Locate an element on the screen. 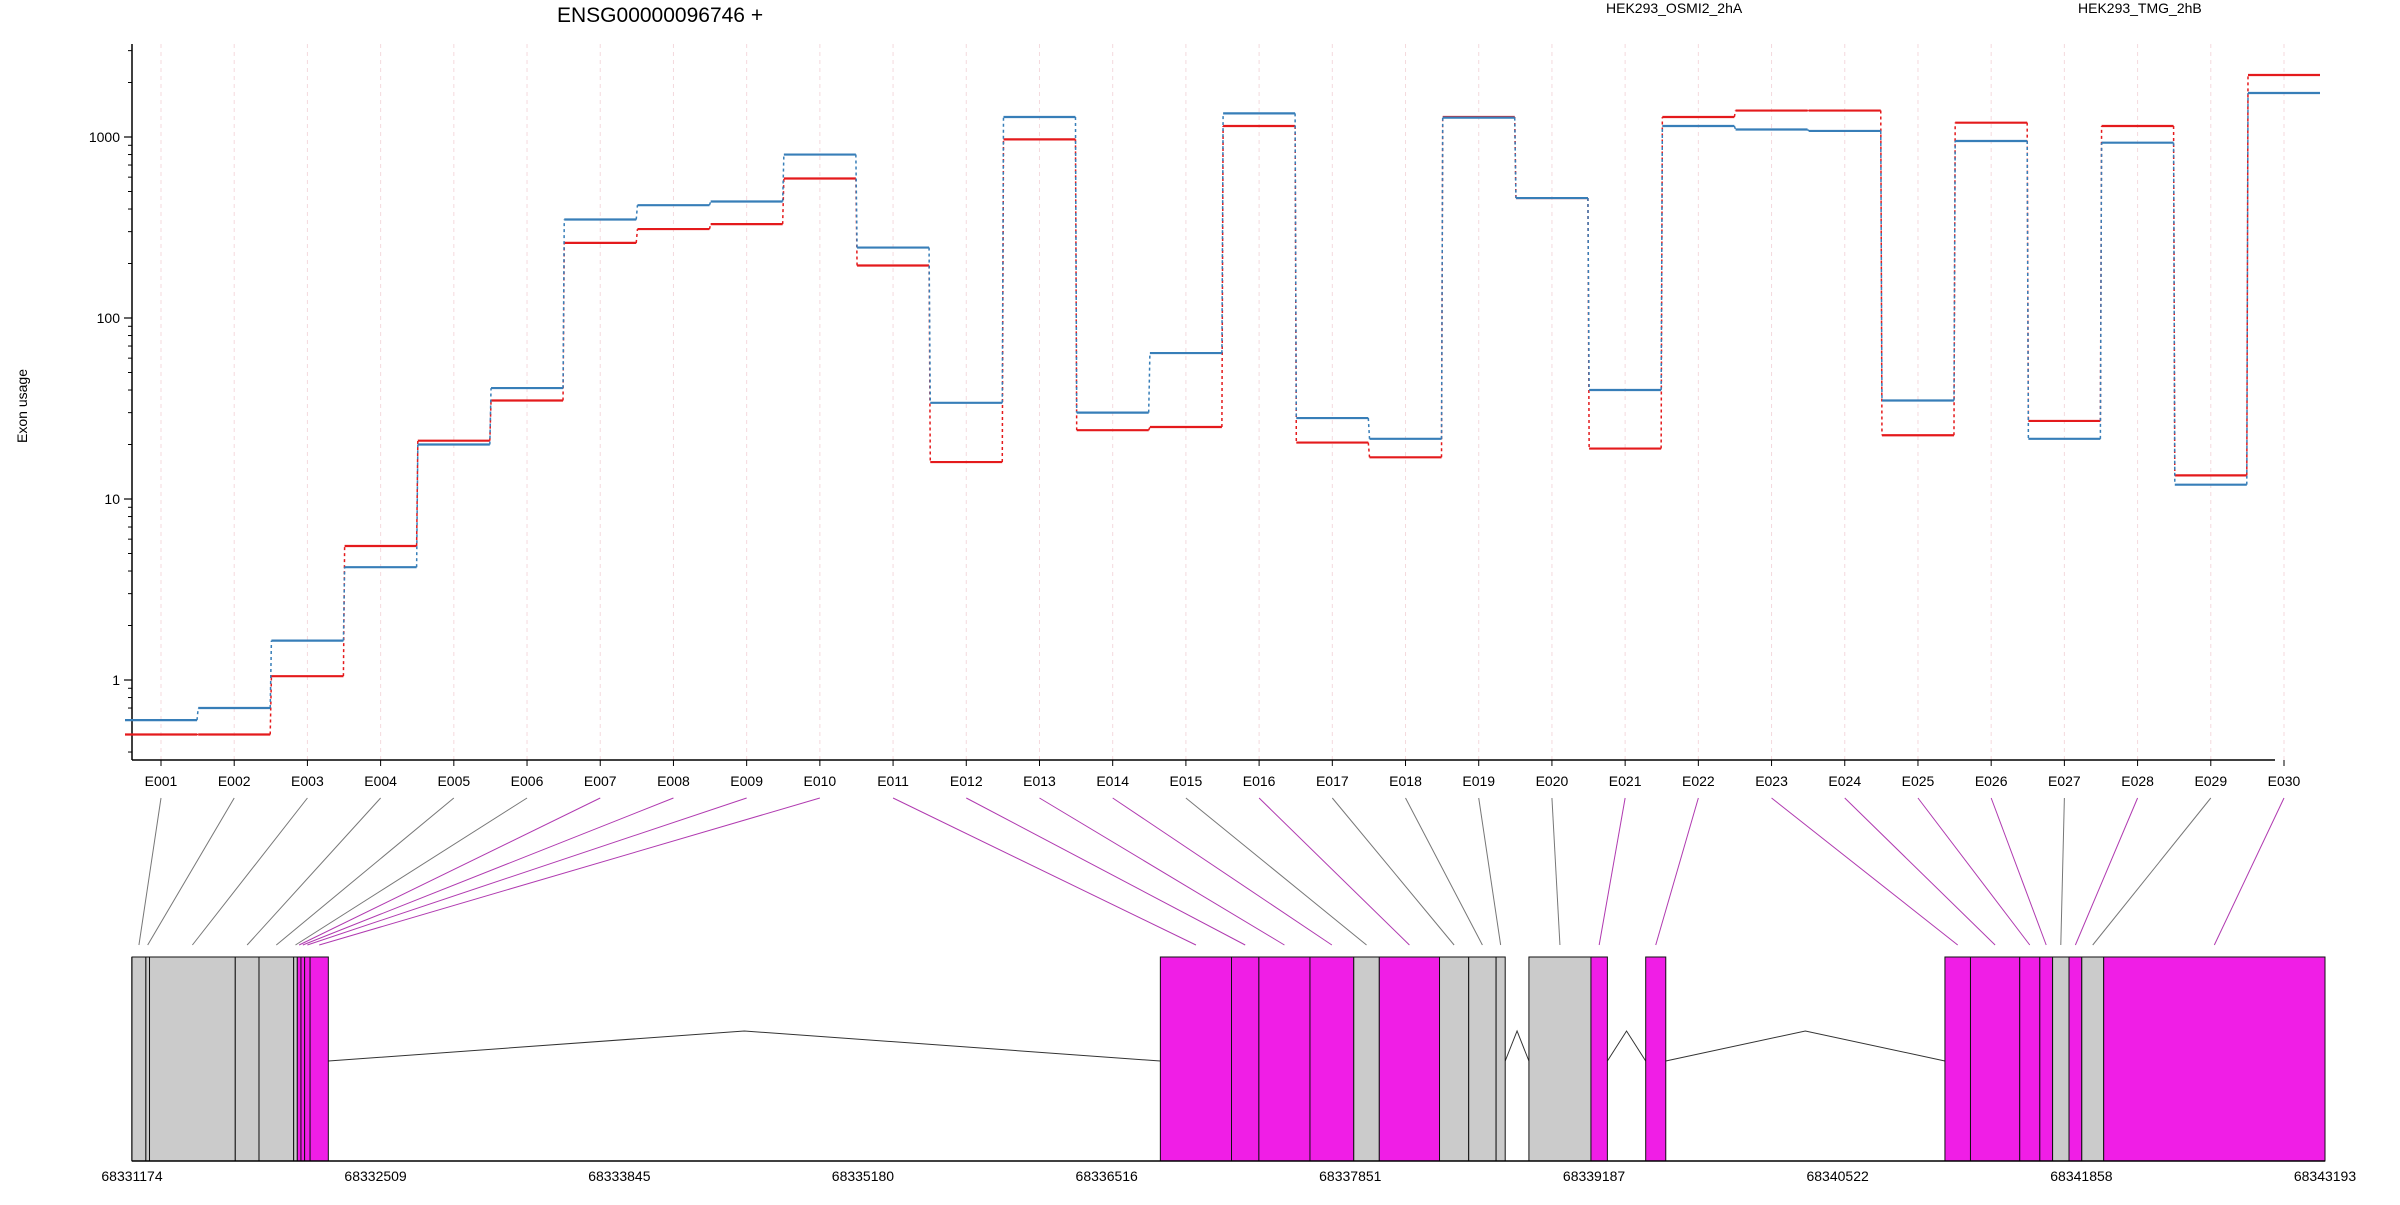  exon-box-E008 is located at coordinates (303, 1059).